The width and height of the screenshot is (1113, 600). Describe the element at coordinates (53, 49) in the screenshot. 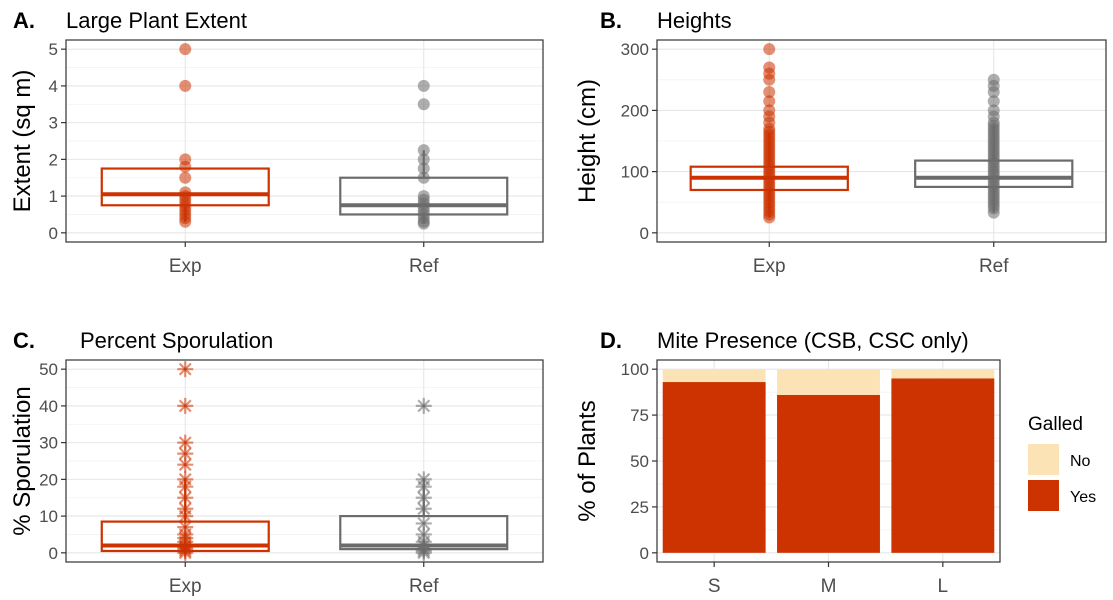

I see `y-tick-label: 5` at that location.